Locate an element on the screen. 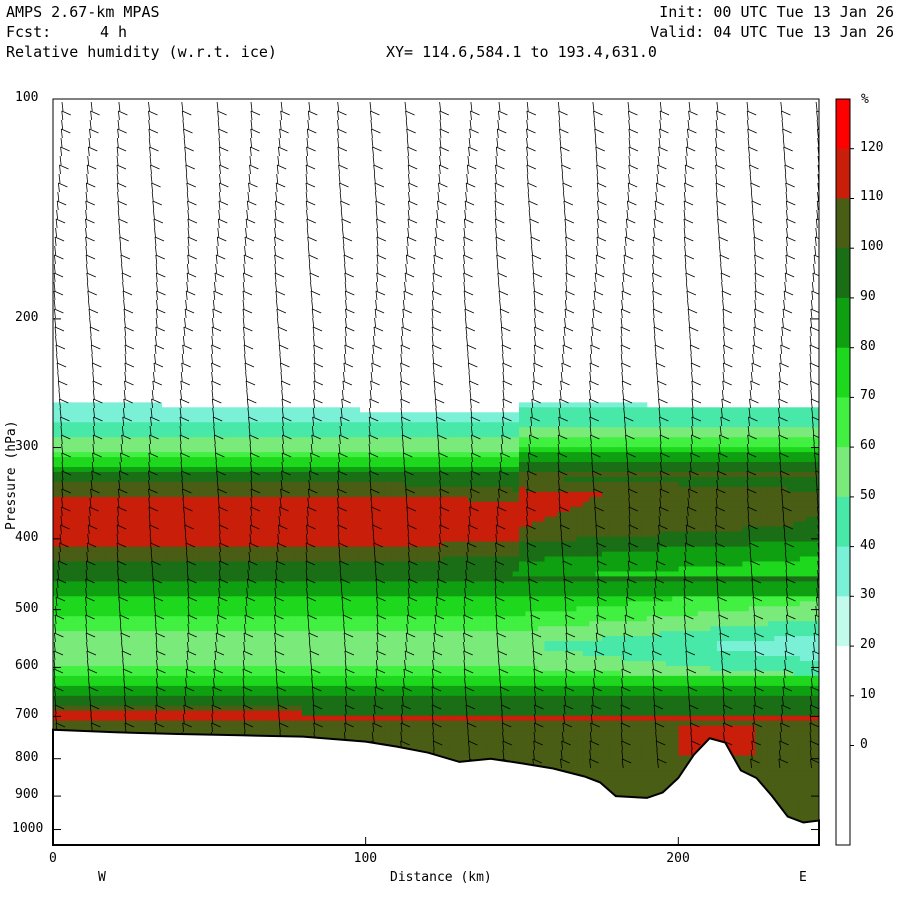 This screenshot has width=900, height=900. y-axis-label: Pressure (hPa) is located at coordinates (11, 475).